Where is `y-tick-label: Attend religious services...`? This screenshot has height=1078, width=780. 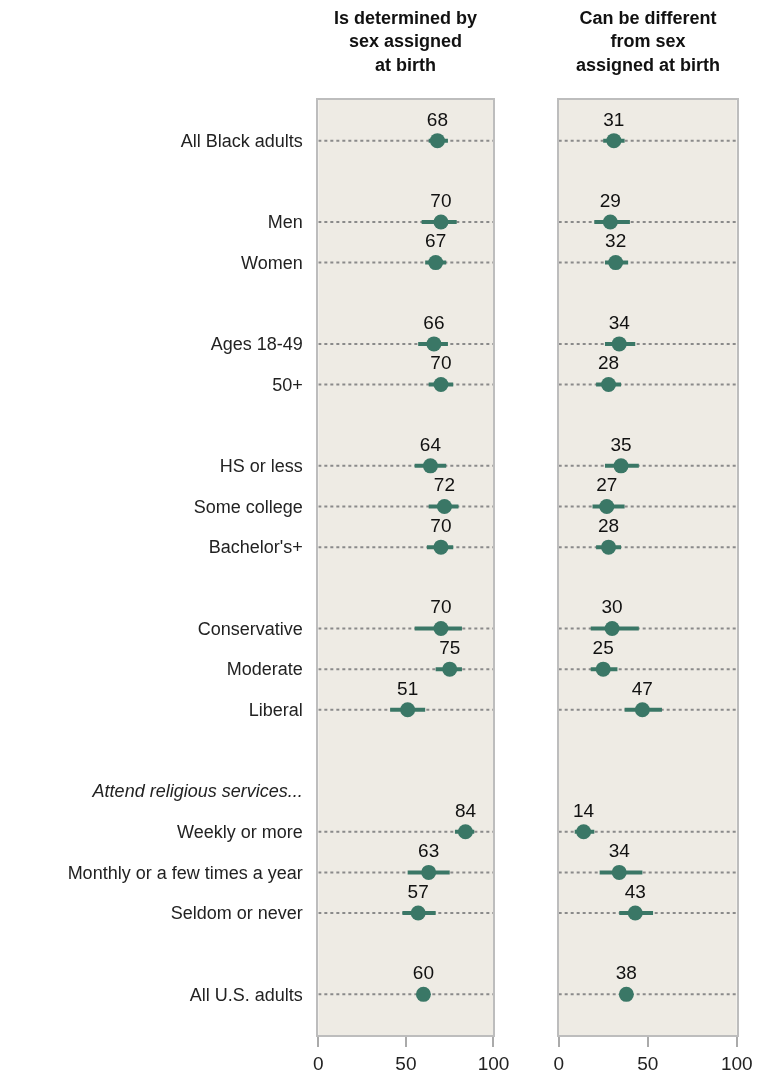 y-tick-label: Attend religious services... is located at coordinates (197, 791).